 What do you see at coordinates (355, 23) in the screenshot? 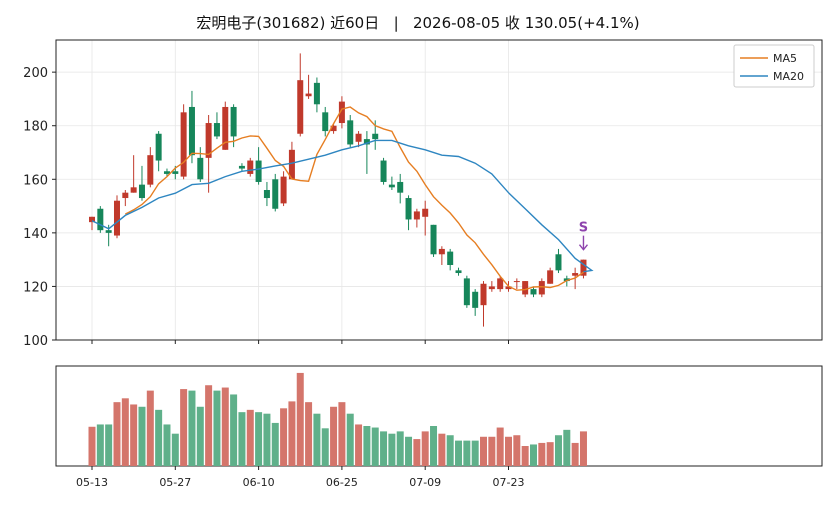
I see `title-range: 近60日` at bounding box center [355, 23].